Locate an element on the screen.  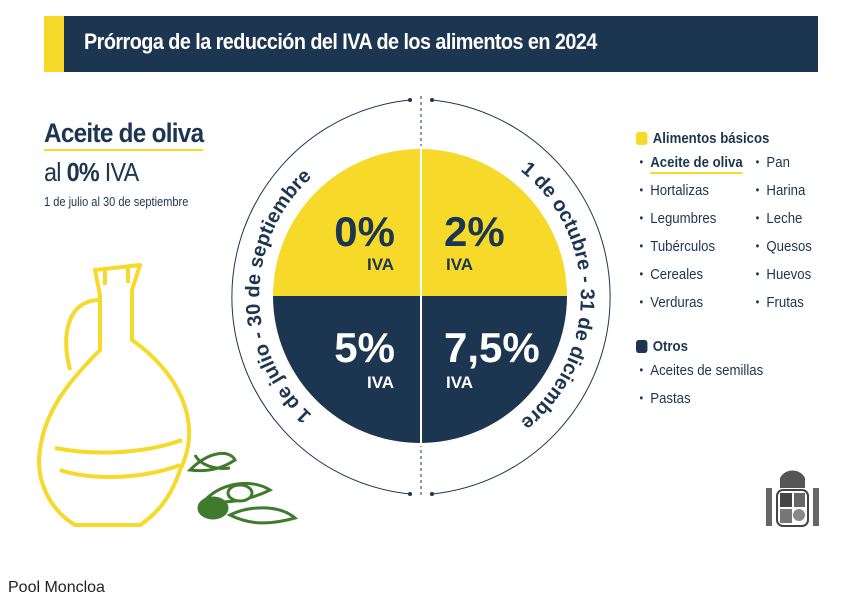
list-item: Pan is located at coordinates (787, 168).